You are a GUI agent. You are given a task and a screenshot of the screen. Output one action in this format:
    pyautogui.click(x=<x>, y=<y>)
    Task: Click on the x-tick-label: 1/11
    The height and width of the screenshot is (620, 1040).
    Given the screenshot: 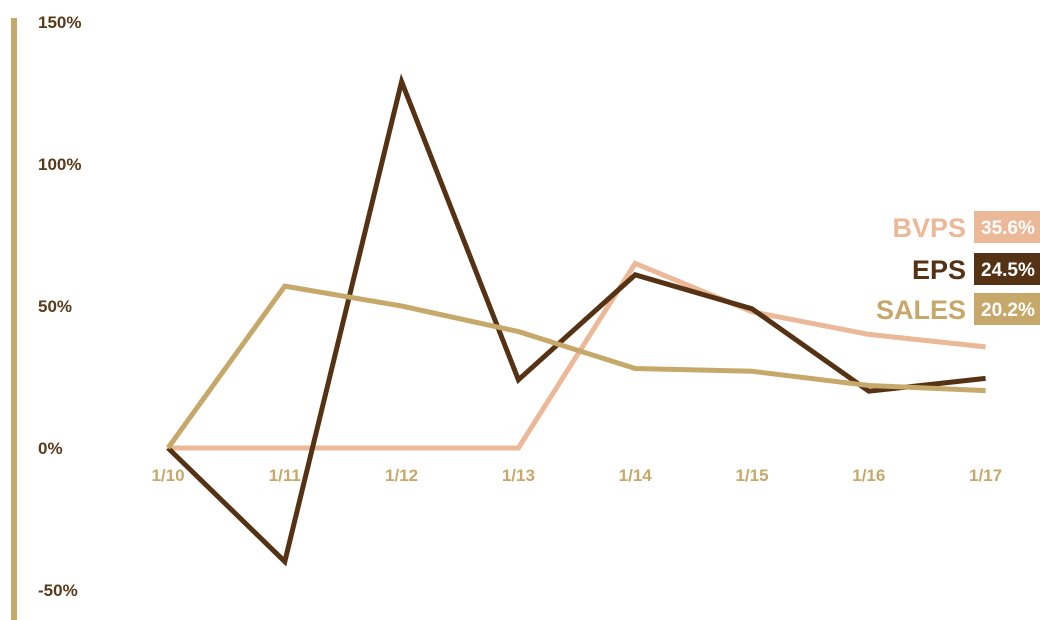 What is the action you would take?
    pyautogui.click(x=285, y=475)
    